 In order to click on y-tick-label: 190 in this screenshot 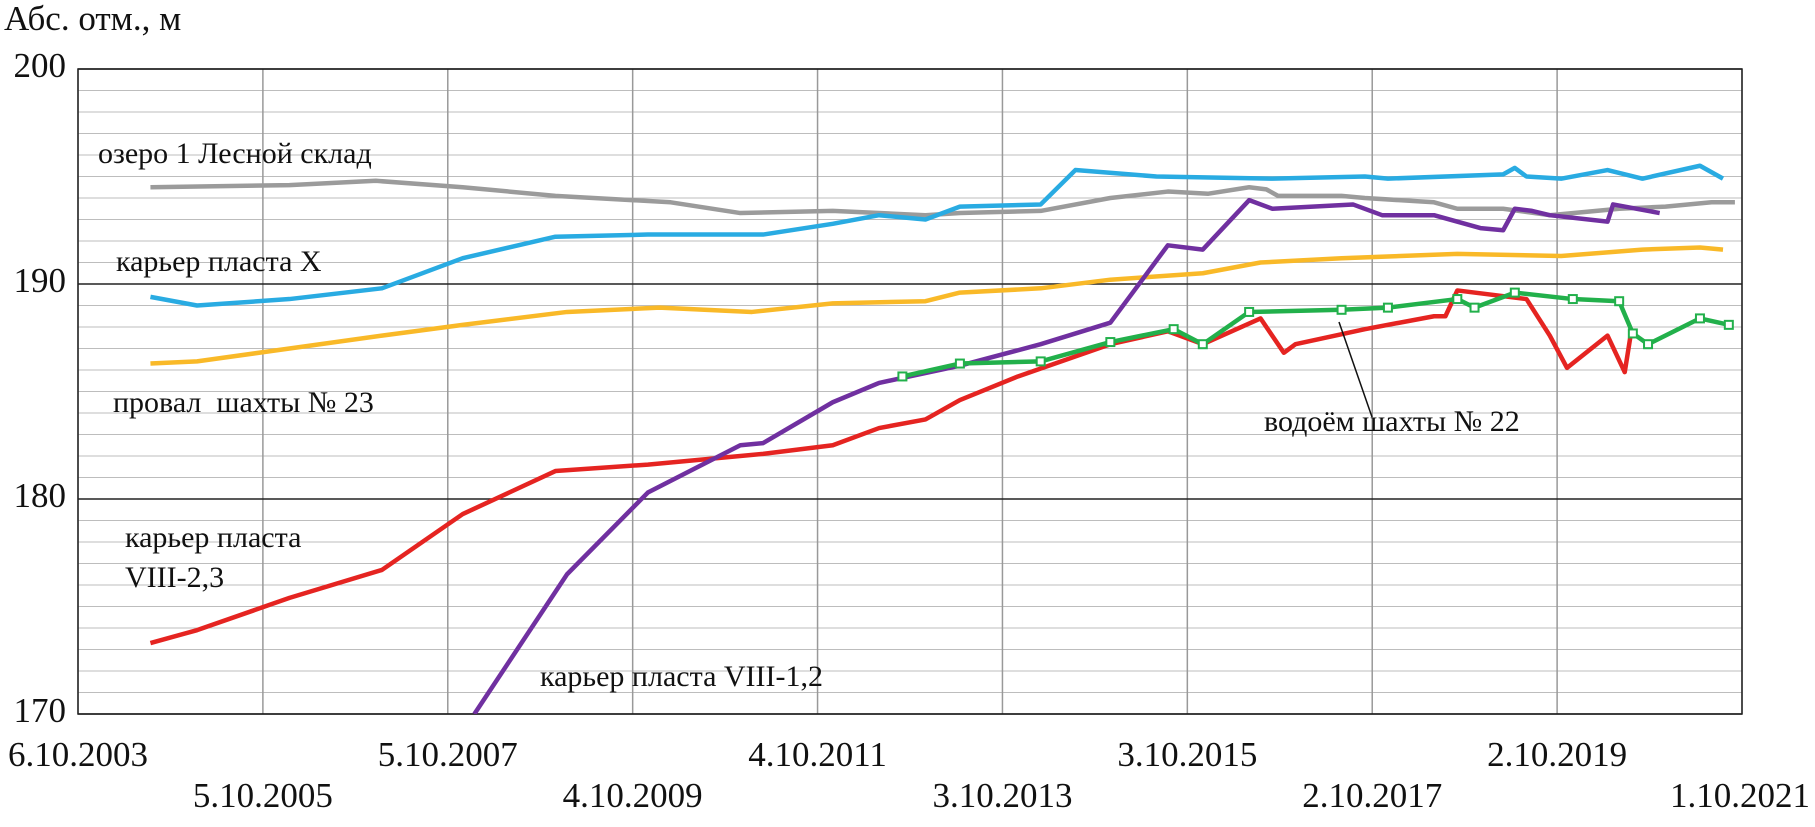, I will do `click(40, 280)`.